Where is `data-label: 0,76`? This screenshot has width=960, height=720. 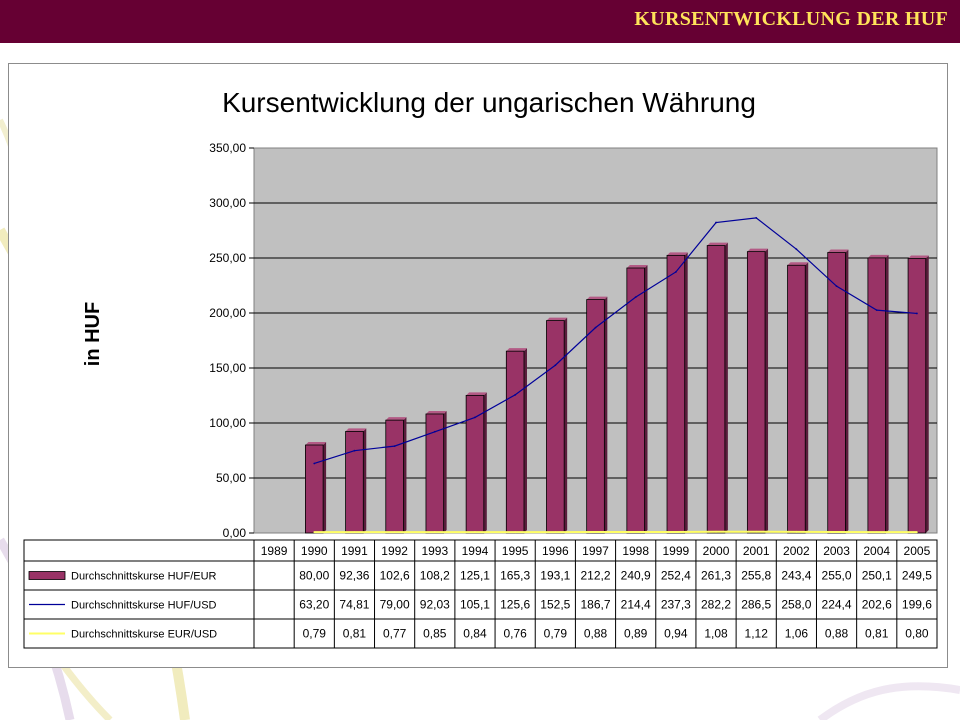 data-label: 0,76 is located at coordinates (515, 634).